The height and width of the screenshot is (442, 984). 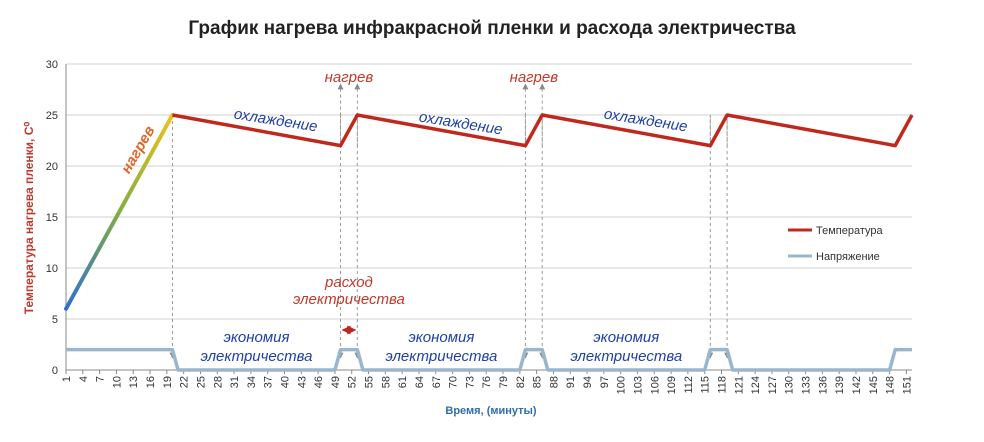 What do you see at coordinates (235, 382) in the screenshot?
I see `x-tick-label: 31` at bounding box center [235, 382].